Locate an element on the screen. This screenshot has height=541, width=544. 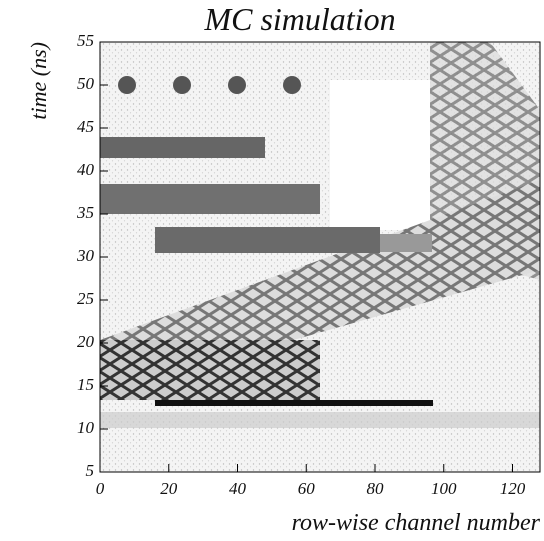
x-tick-label: 20 is located at coordinates (169, 488).